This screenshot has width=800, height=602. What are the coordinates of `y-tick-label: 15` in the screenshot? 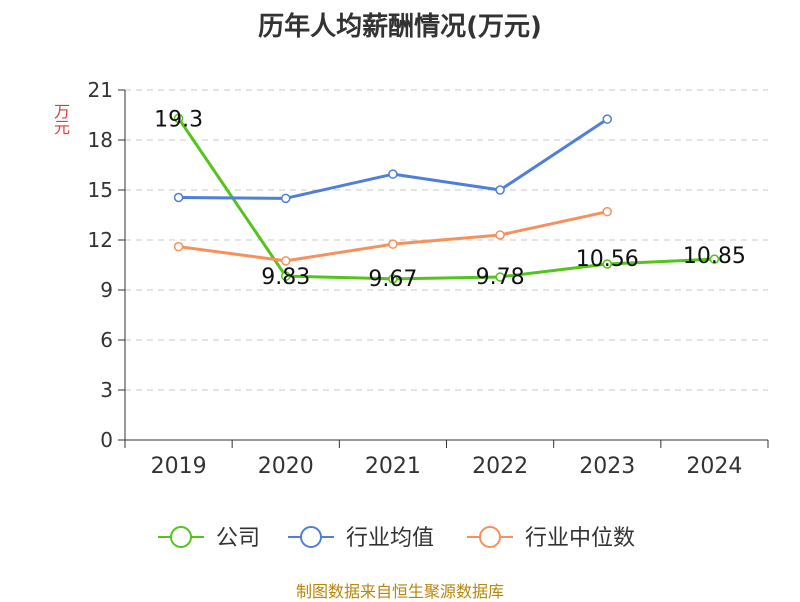 It's located at (100, 190).